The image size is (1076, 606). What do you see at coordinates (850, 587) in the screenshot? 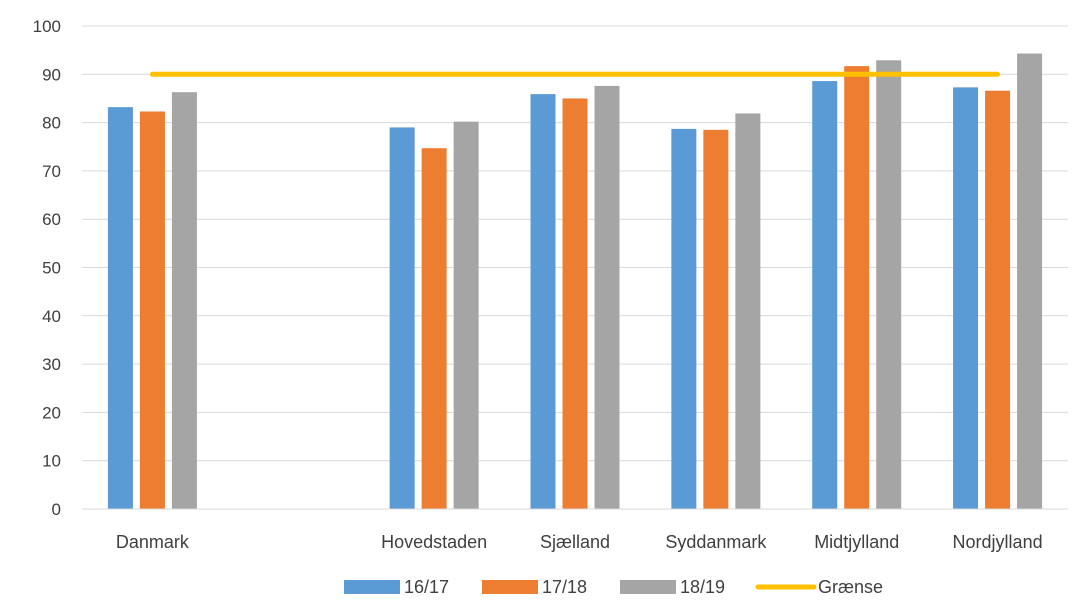
I see `legend-label: Grænse` at bounding box center [850, 587].